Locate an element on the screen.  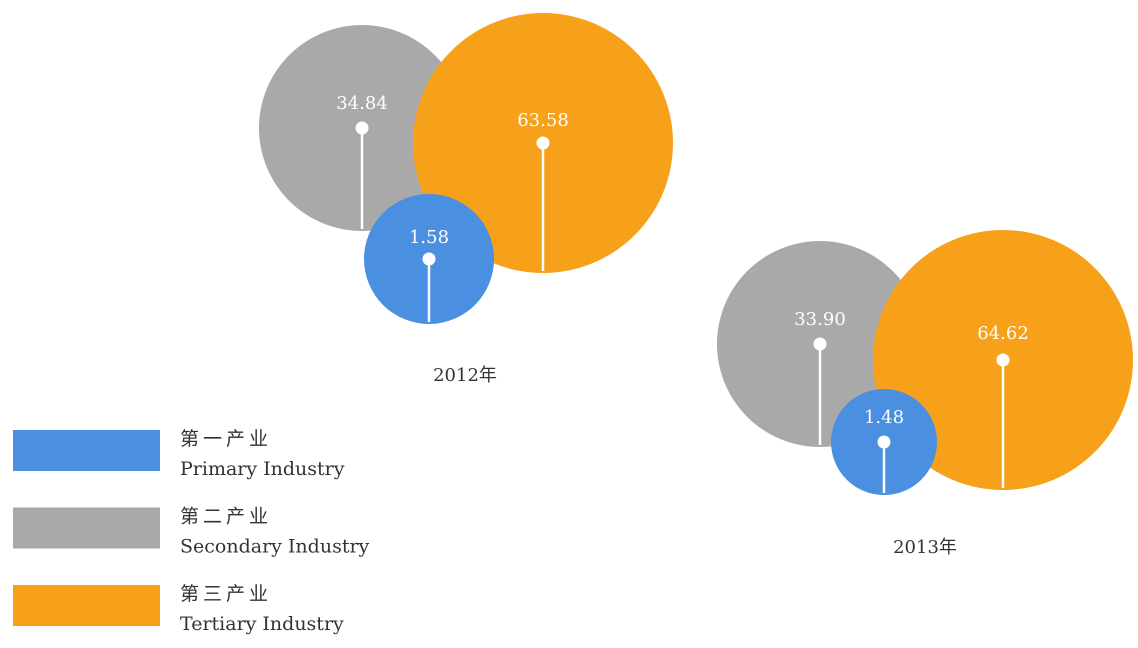
value-label: 64.62 is located at coordinates (1003, 333).